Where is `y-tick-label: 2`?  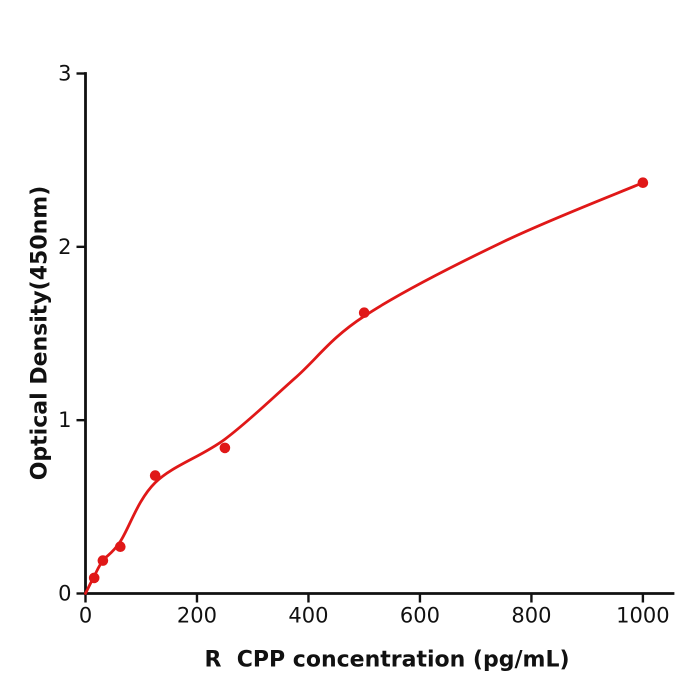 y-tick-label: 2 is located at coordinates (64, 247).